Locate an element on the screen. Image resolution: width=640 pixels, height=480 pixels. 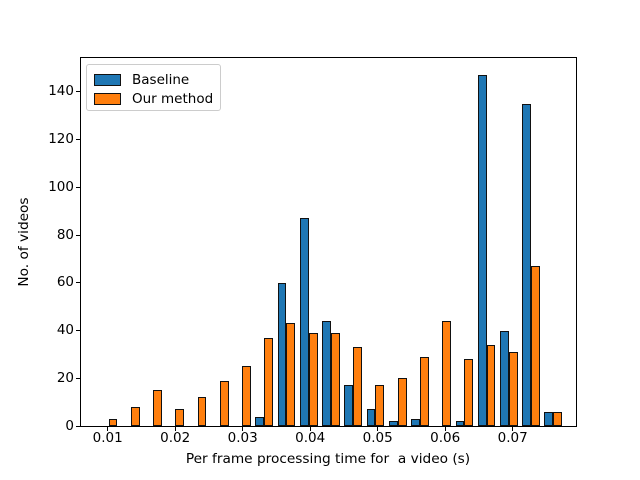
legend-swatch-our-method is located at coordinates (107, 98).